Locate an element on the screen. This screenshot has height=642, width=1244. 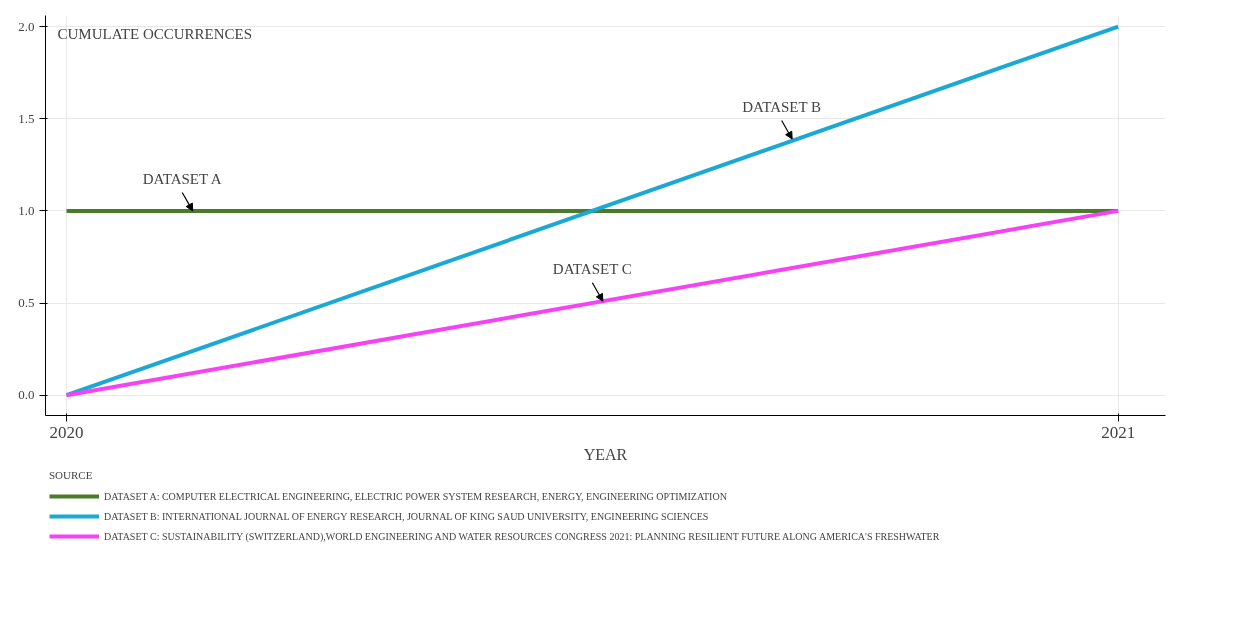
y-axis-title: CUMULATE OCCURRENCES is located at coordinates (155, 33).